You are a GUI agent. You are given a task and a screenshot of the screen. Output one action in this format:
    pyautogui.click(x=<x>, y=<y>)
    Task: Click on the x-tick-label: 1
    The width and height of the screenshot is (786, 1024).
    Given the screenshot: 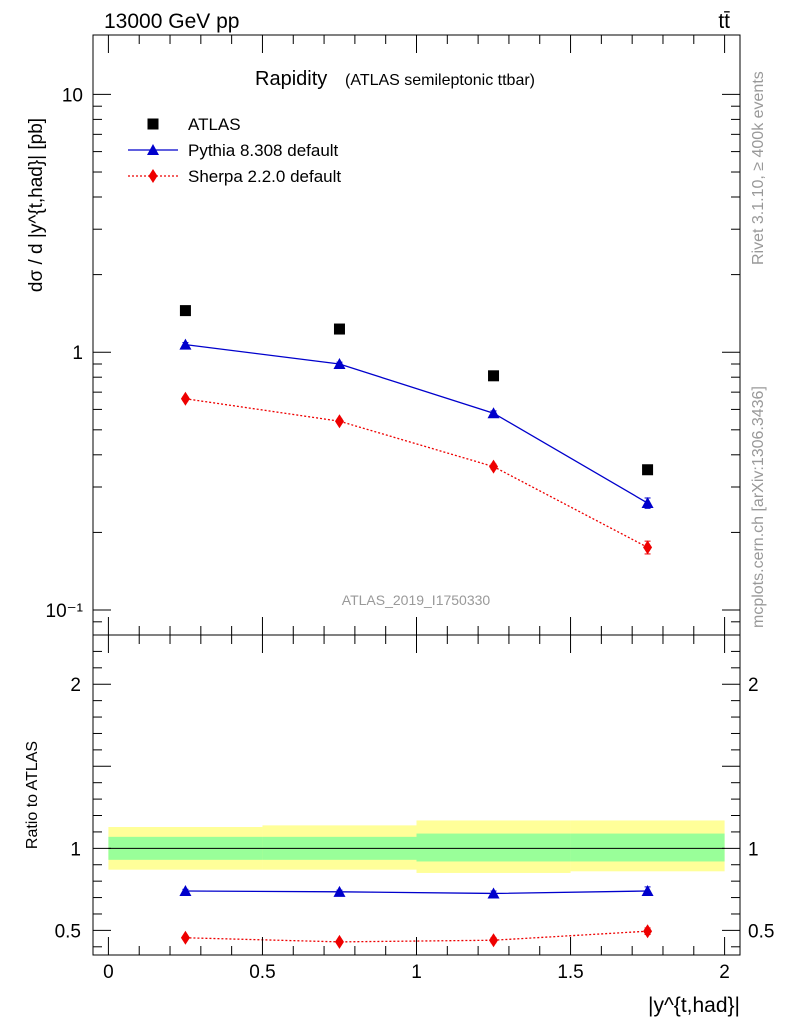 What is the action you would take?
    pyautogui.click(x=416, y=972)
    